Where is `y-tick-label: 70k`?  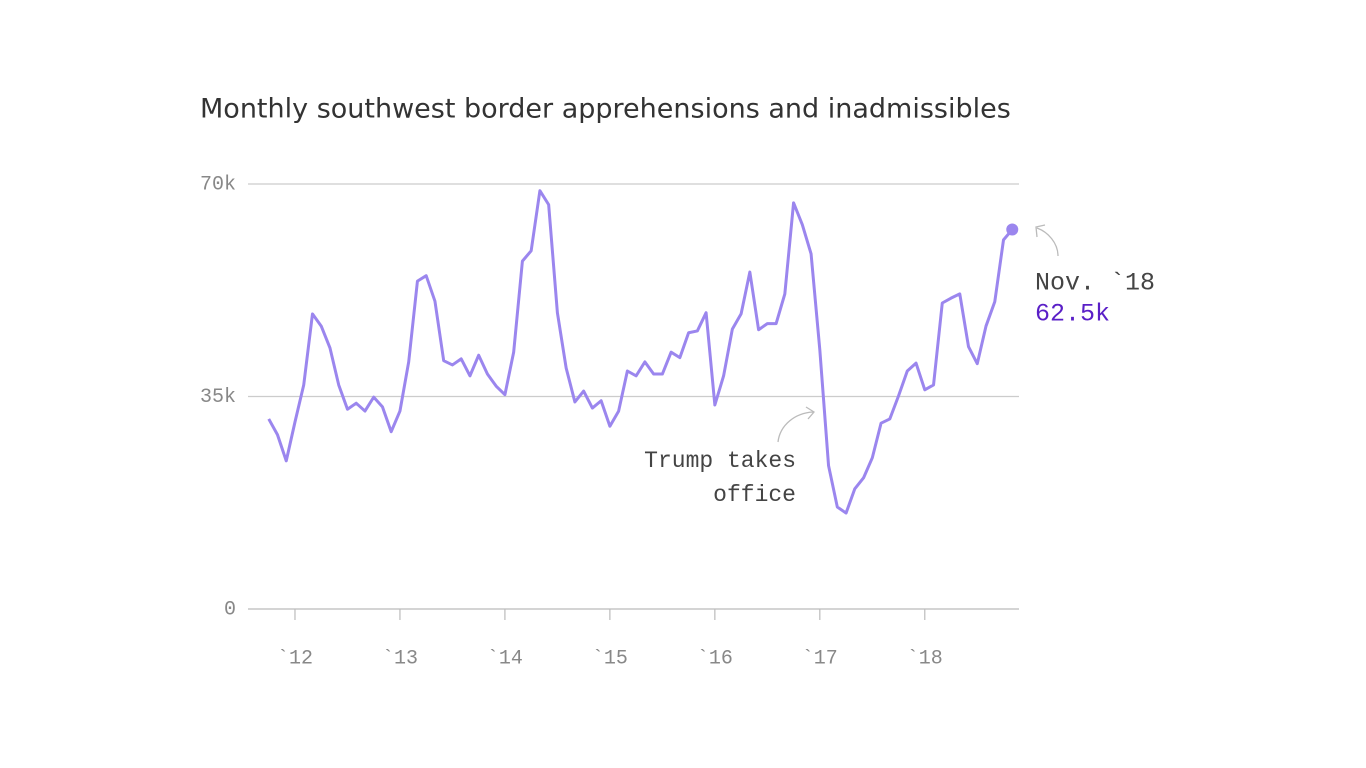
y-tick-label: 70k is located at coordinates (218, 184).